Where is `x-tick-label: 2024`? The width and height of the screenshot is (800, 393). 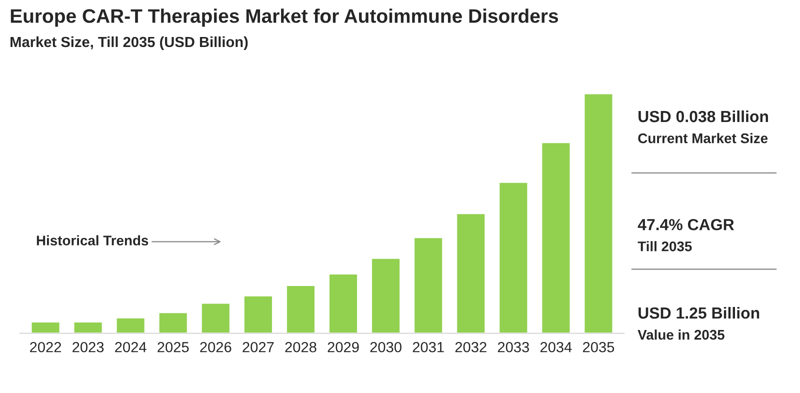 x-tick-label: 2024 is located at coordinates (130, 347).